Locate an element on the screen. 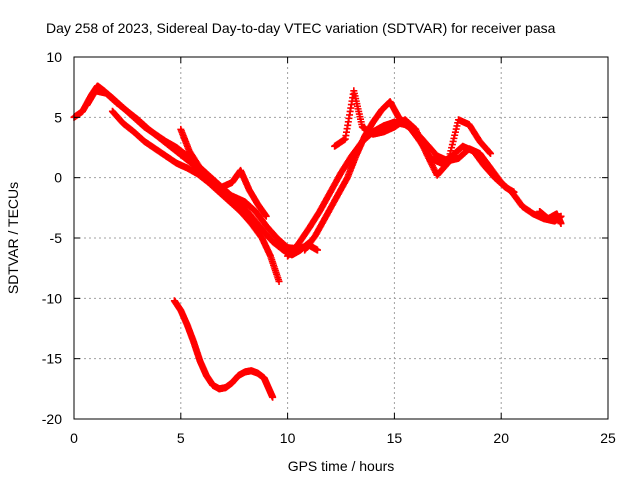 The image size is (640, 480). series-track-i is located at coordinates (223, 349).